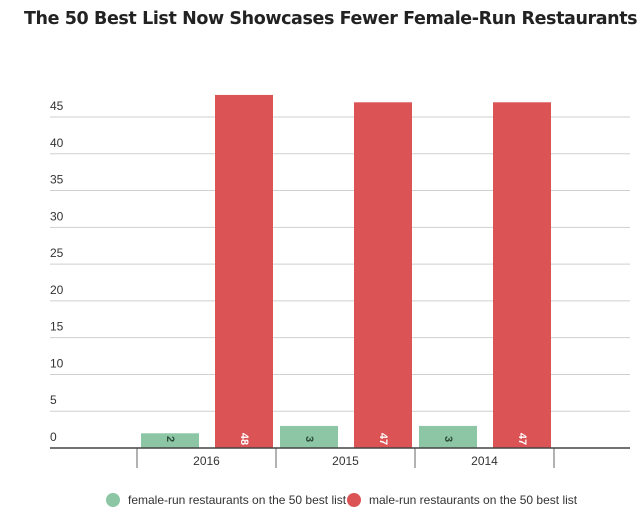 Image resolution: width=640 pixels, height=525 pixels. I want to click on y-tick-label: 20, so click(57, 290).